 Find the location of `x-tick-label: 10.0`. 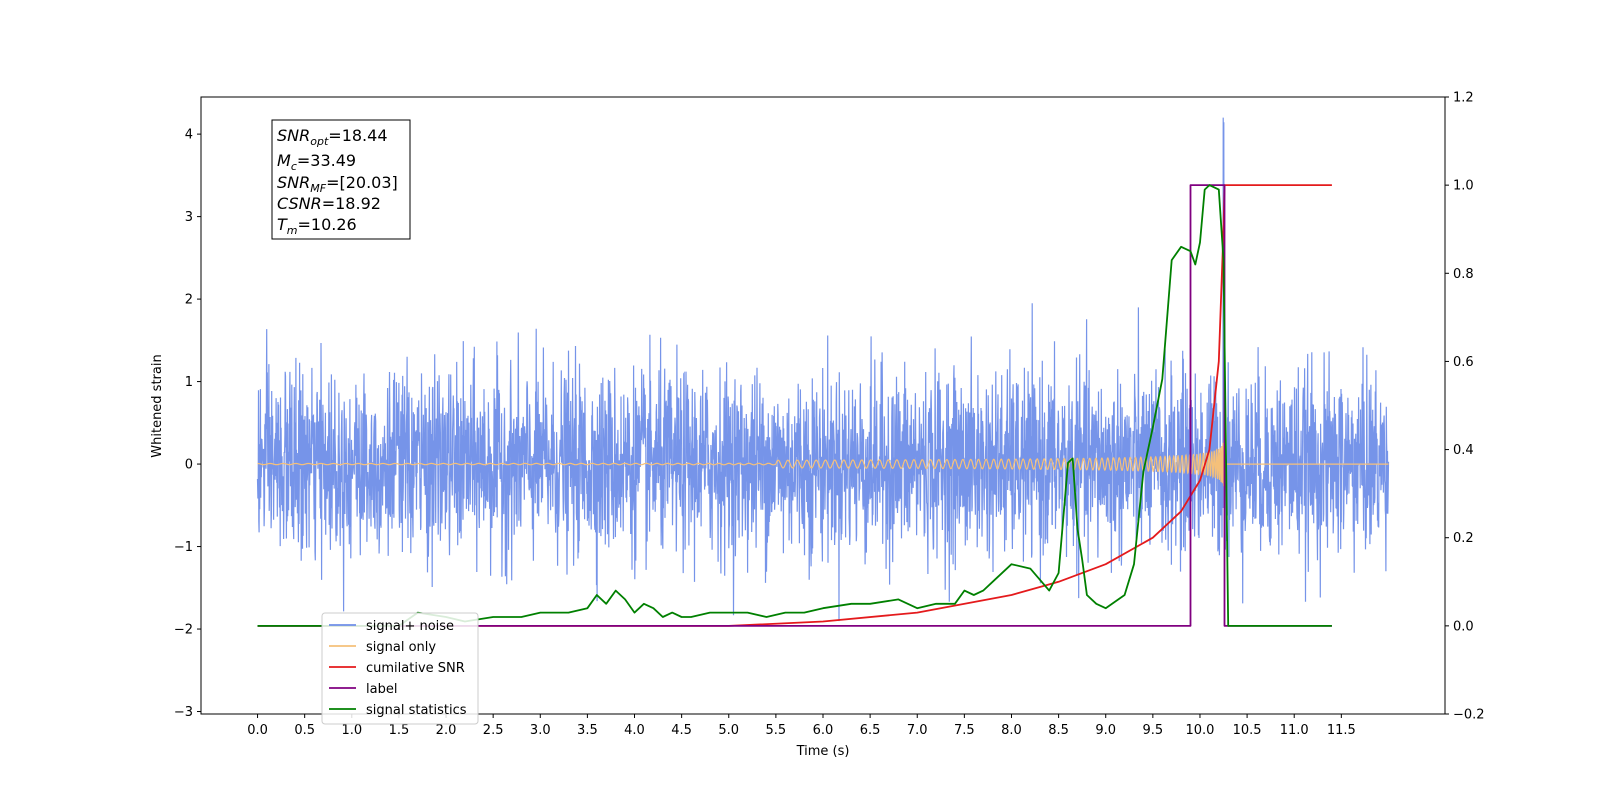

x-tick-label: 10.0 is located at coordinates (1199, 730).